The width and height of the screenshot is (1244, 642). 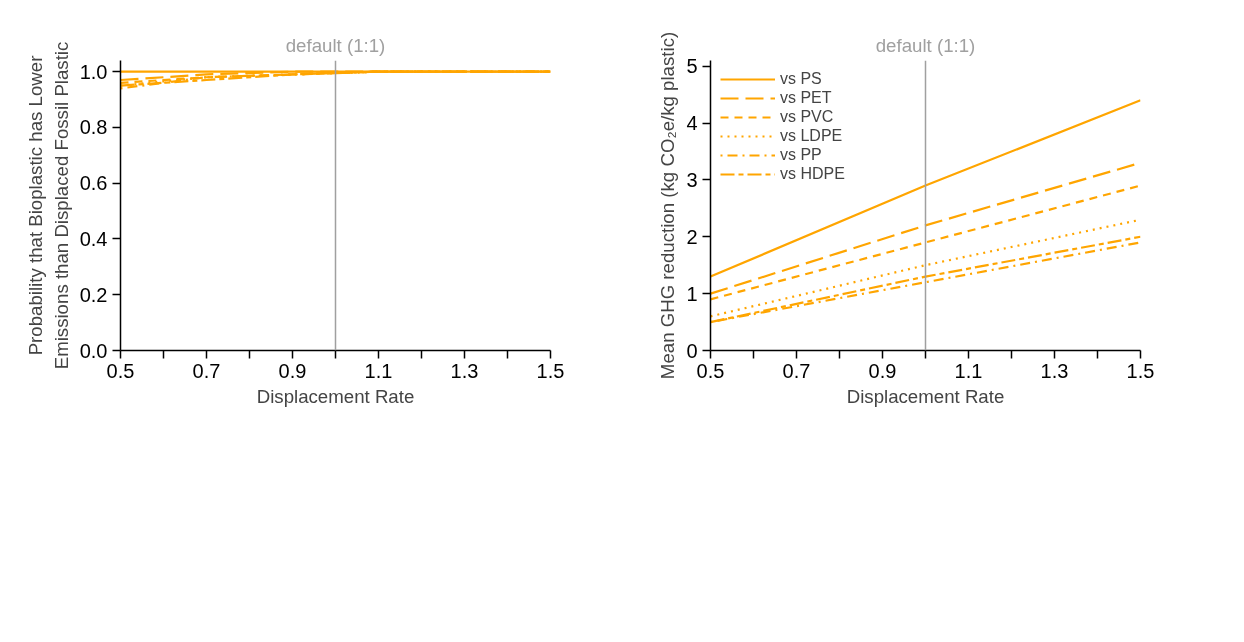 What do you see at coordinates (812, 174) in the screenshot?
I see `legend-label: vs HDPE` at bounding box center [812, 174].